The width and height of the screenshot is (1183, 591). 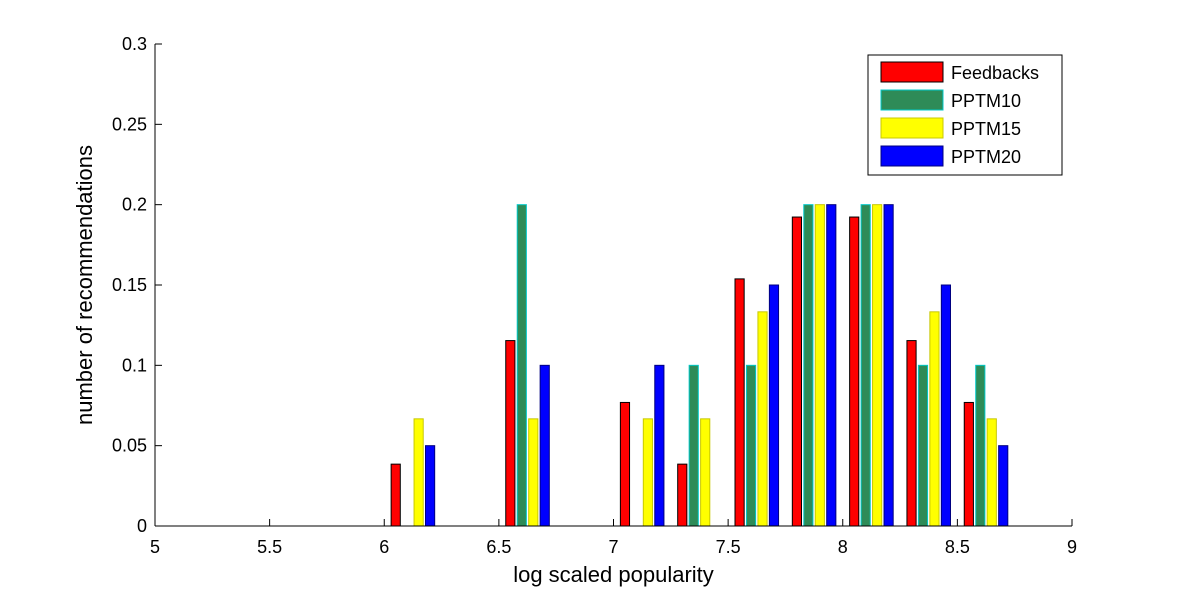 What do you see at coordinates (613, 574) in the screenshot?
I see `x-axis-label: log scaled popularity` at bounding box center [613, 574].